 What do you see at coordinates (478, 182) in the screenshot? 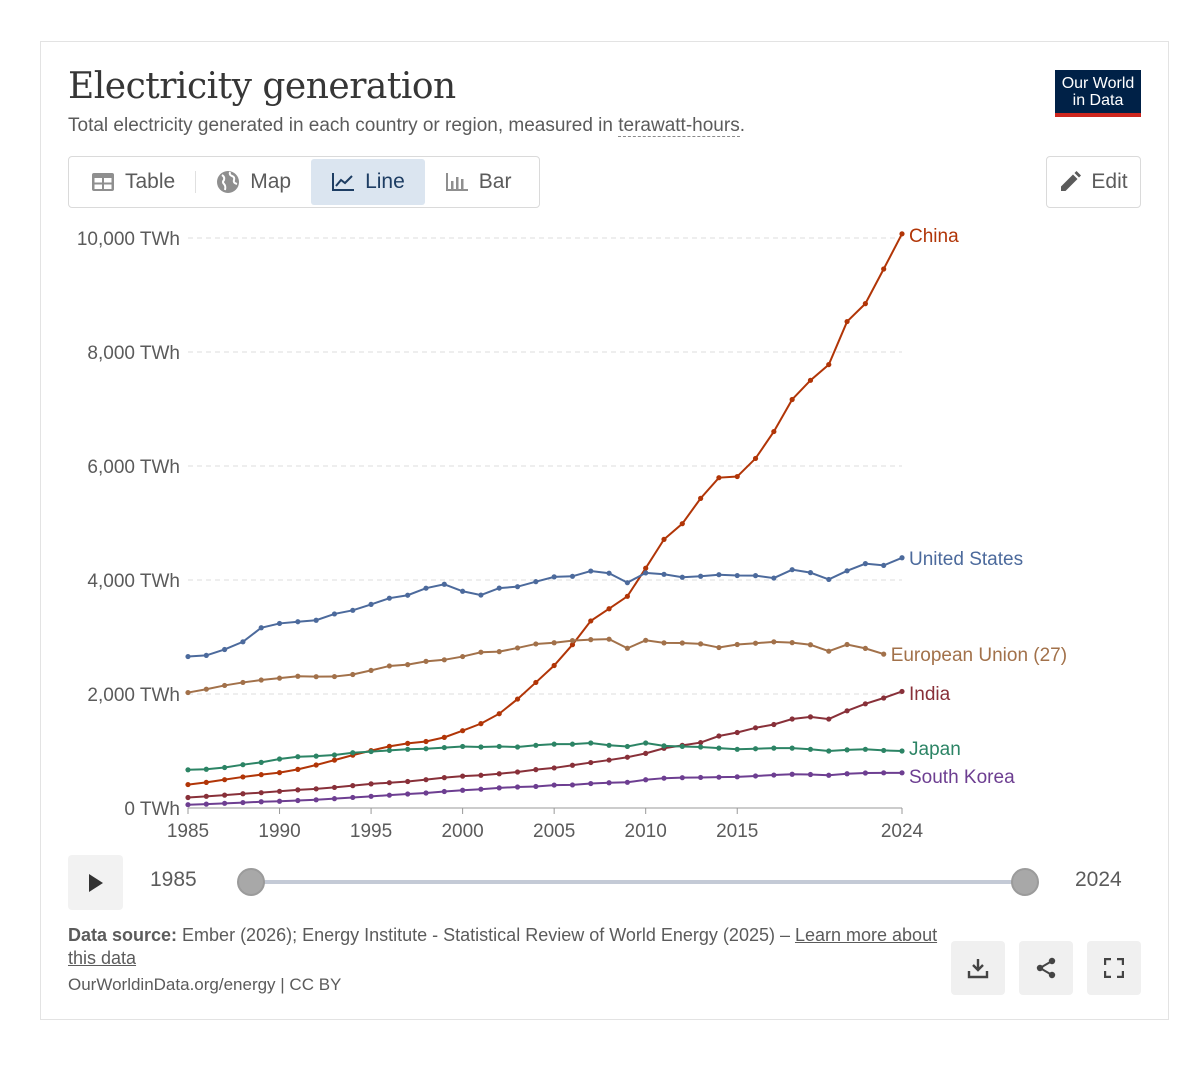
I see `tab-bar: Bar` at bounding box center [478, 182].